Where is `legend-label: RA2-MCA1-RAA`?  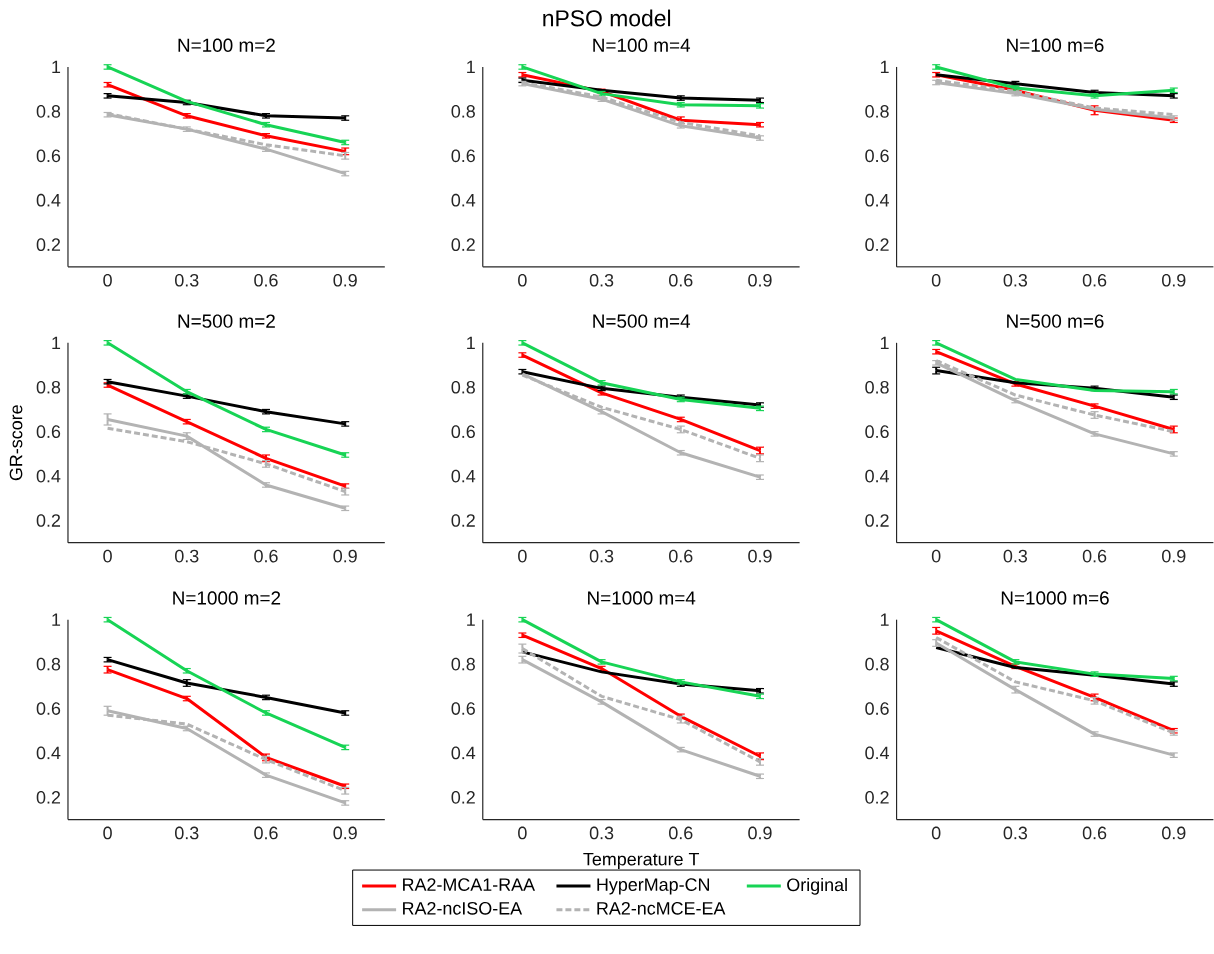 legend-label: RA2-MCA1-RAA is located at coordinates (469, 885).